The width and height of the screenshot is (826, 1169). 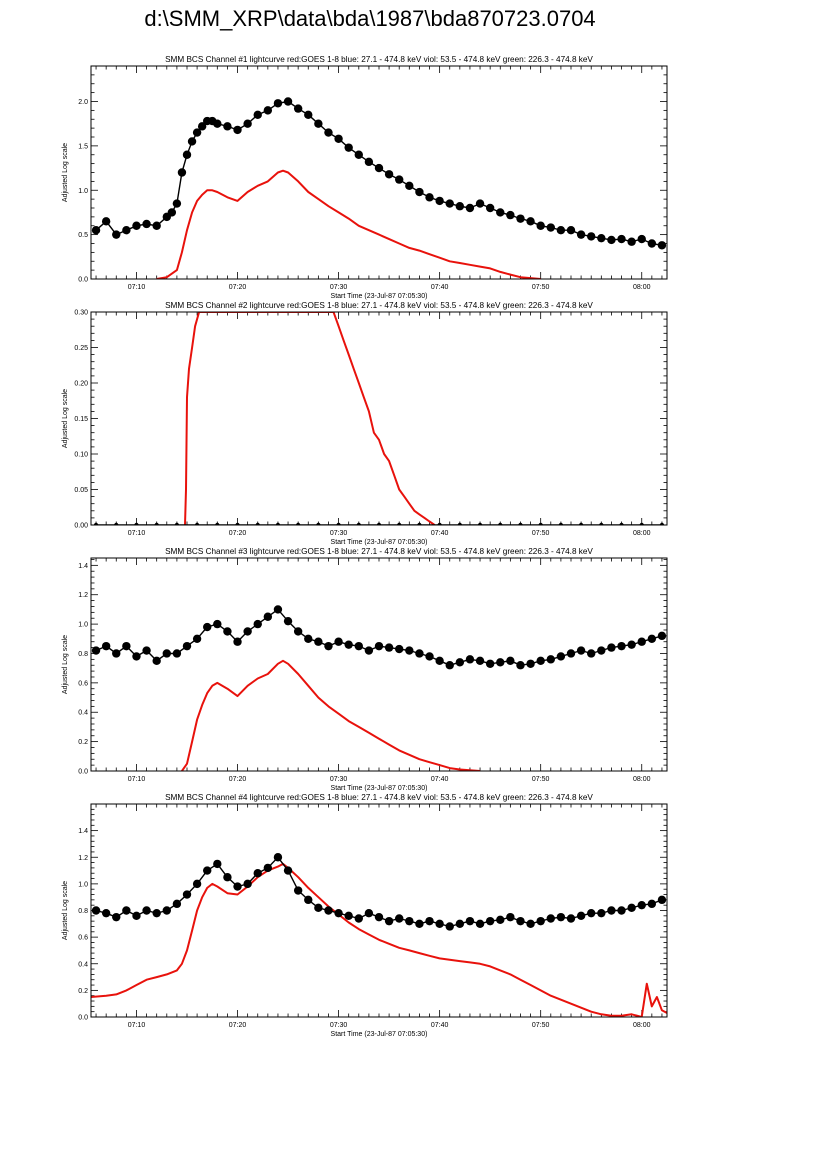 I want to click on x-tick-label: 07:50, so click(x=541, y=533).